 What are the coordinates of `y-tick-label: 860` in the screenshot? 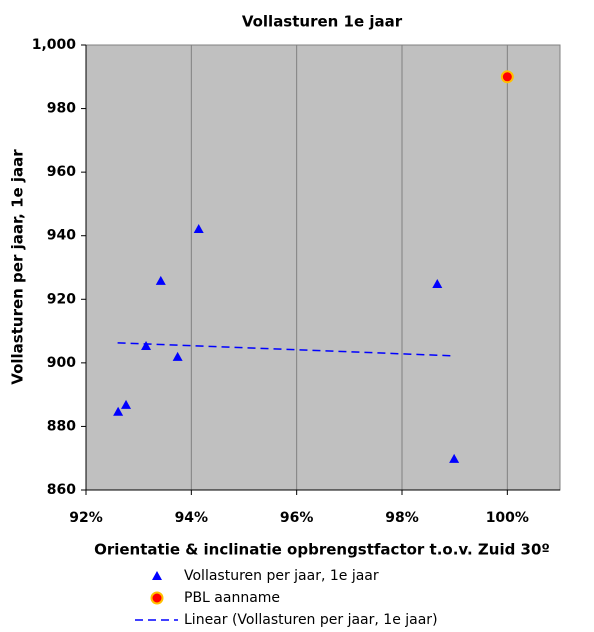 It's located at (61, 490).